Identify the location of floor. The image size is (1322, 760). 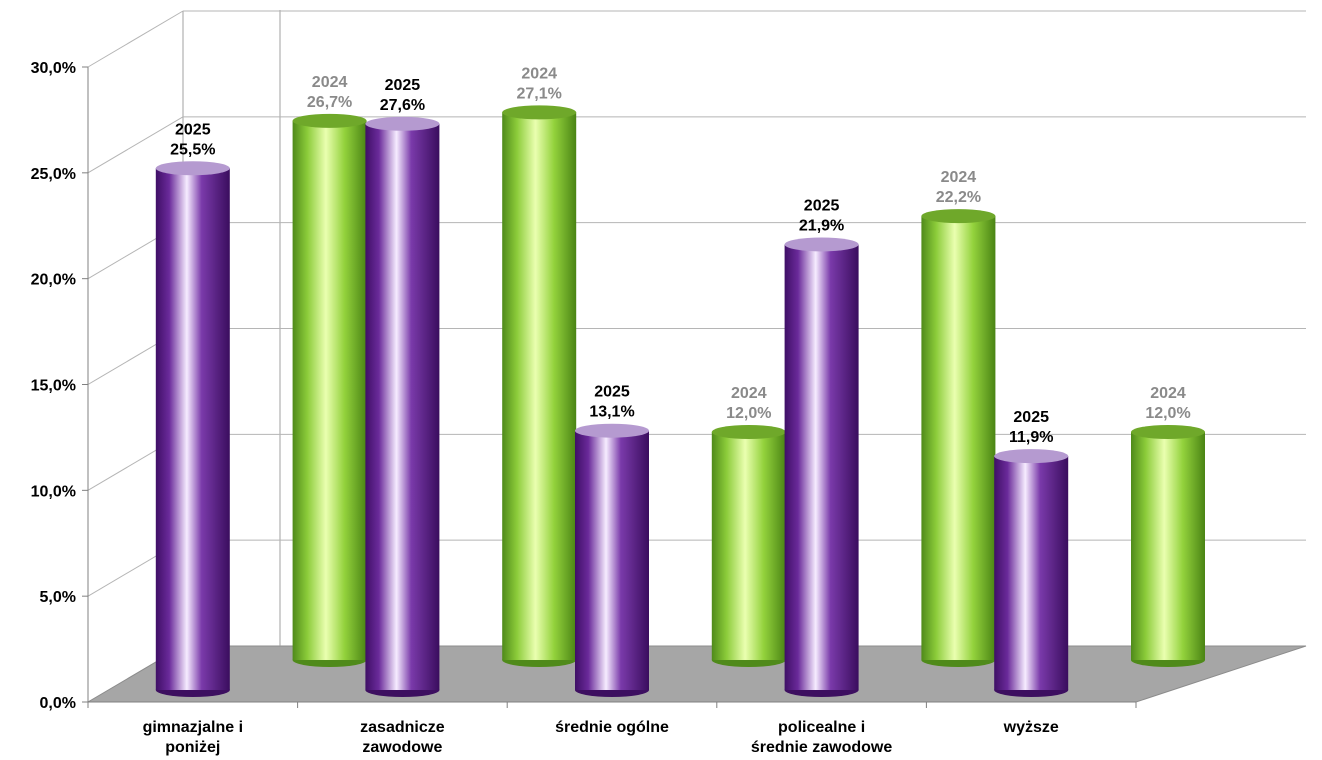
(696, 674).